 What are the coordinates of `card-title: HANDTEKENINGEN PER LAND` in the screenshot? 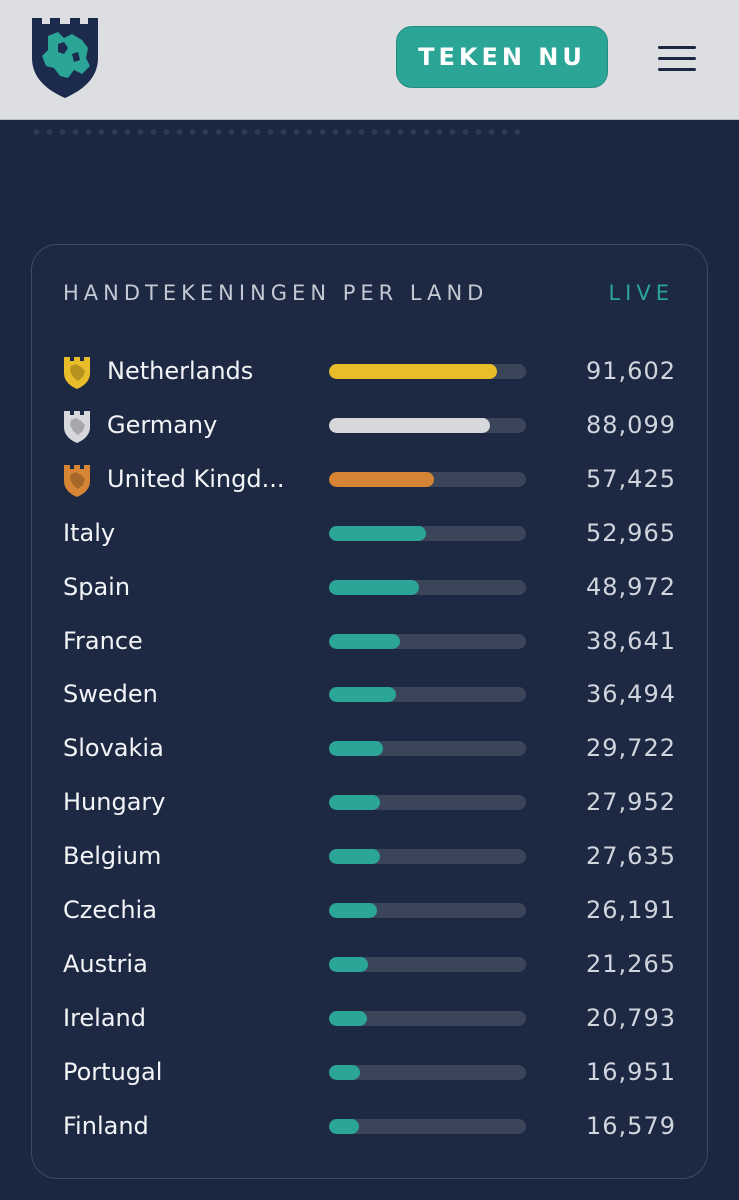 It's located at (276, 293).